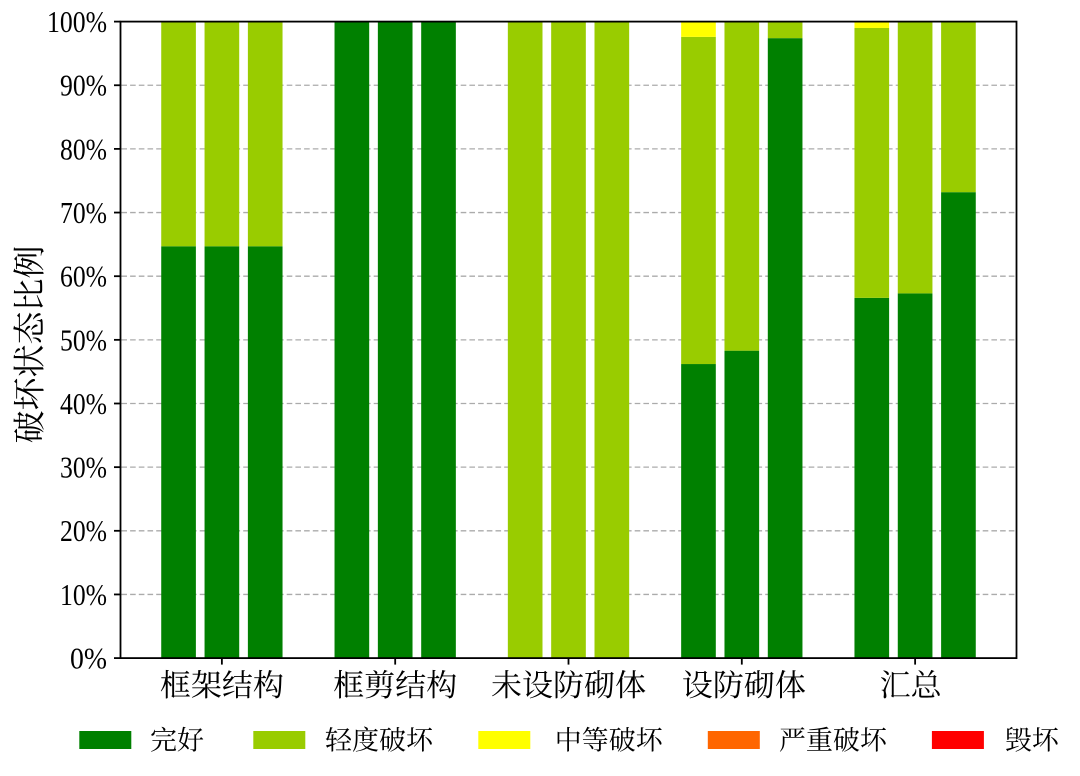 This screenshot has width=1080, height=776. Describe the element at coordinates (83, 404) in the screenshot. I see `svg-text: 40%` at that location.